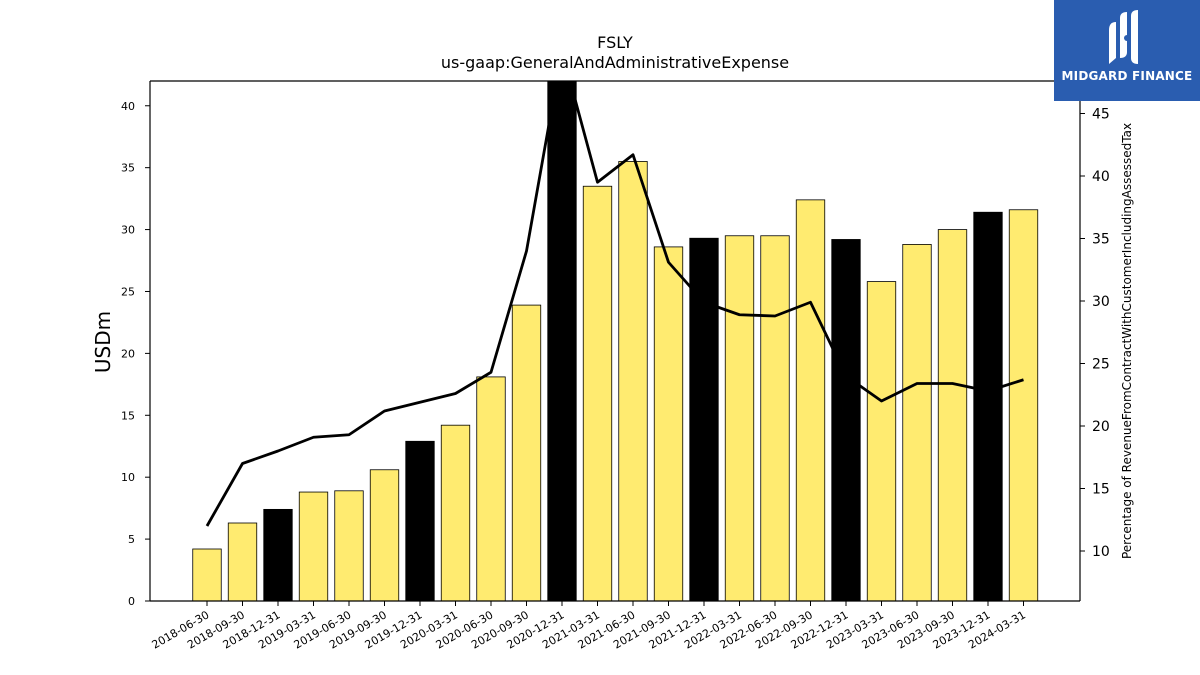 Image resolution: width=1200 pixels, height=675 pixels. I want to click on y-tick-label: 25, so click(128, 291).